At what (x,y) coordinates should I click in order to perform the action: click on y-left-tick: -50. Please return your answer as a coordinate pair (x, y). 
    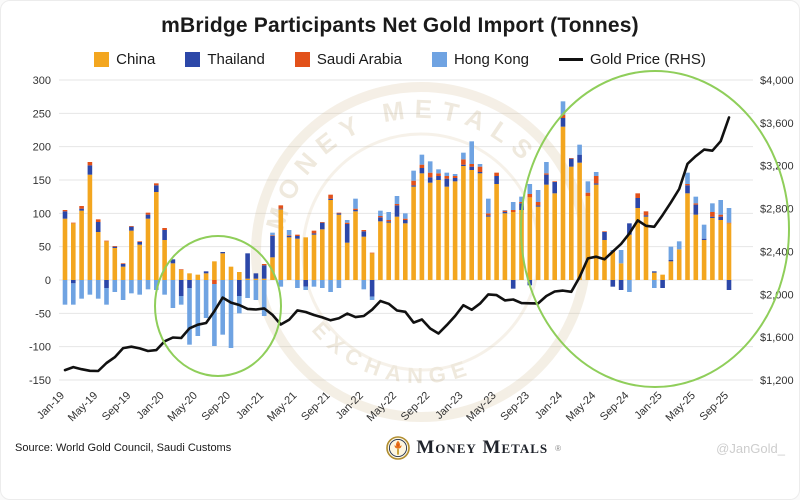
    Looking at the image, I should click on (43, 314).